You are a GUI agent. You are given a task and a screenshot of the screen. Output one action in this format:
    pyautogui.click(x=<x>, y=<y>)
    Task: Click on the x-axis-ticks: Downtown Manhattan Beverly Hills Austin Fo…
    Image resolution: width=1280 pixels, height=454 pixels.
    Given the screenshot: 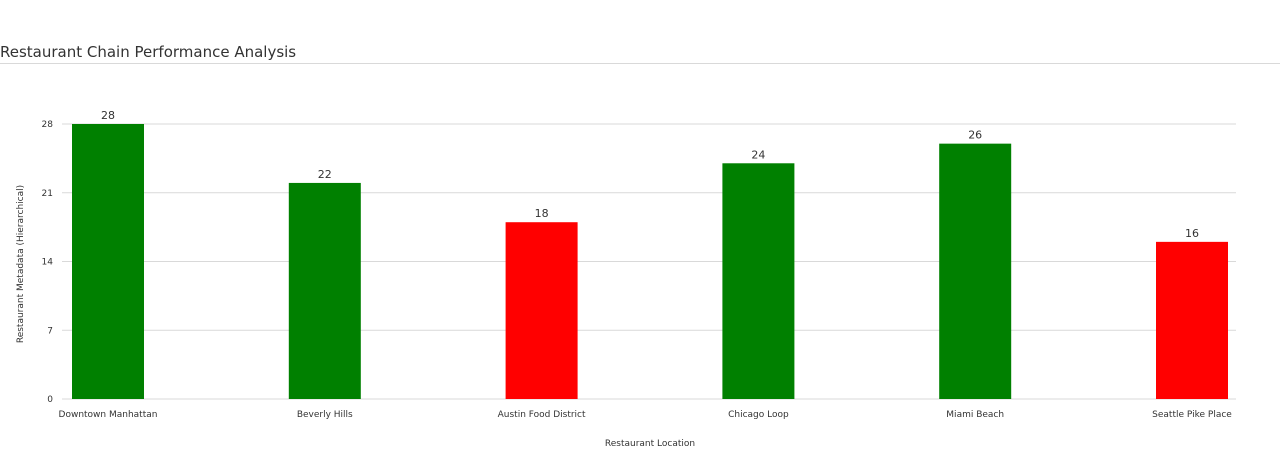 What is the action you would take?
    pyautogui.click(x=646, y=415)
    